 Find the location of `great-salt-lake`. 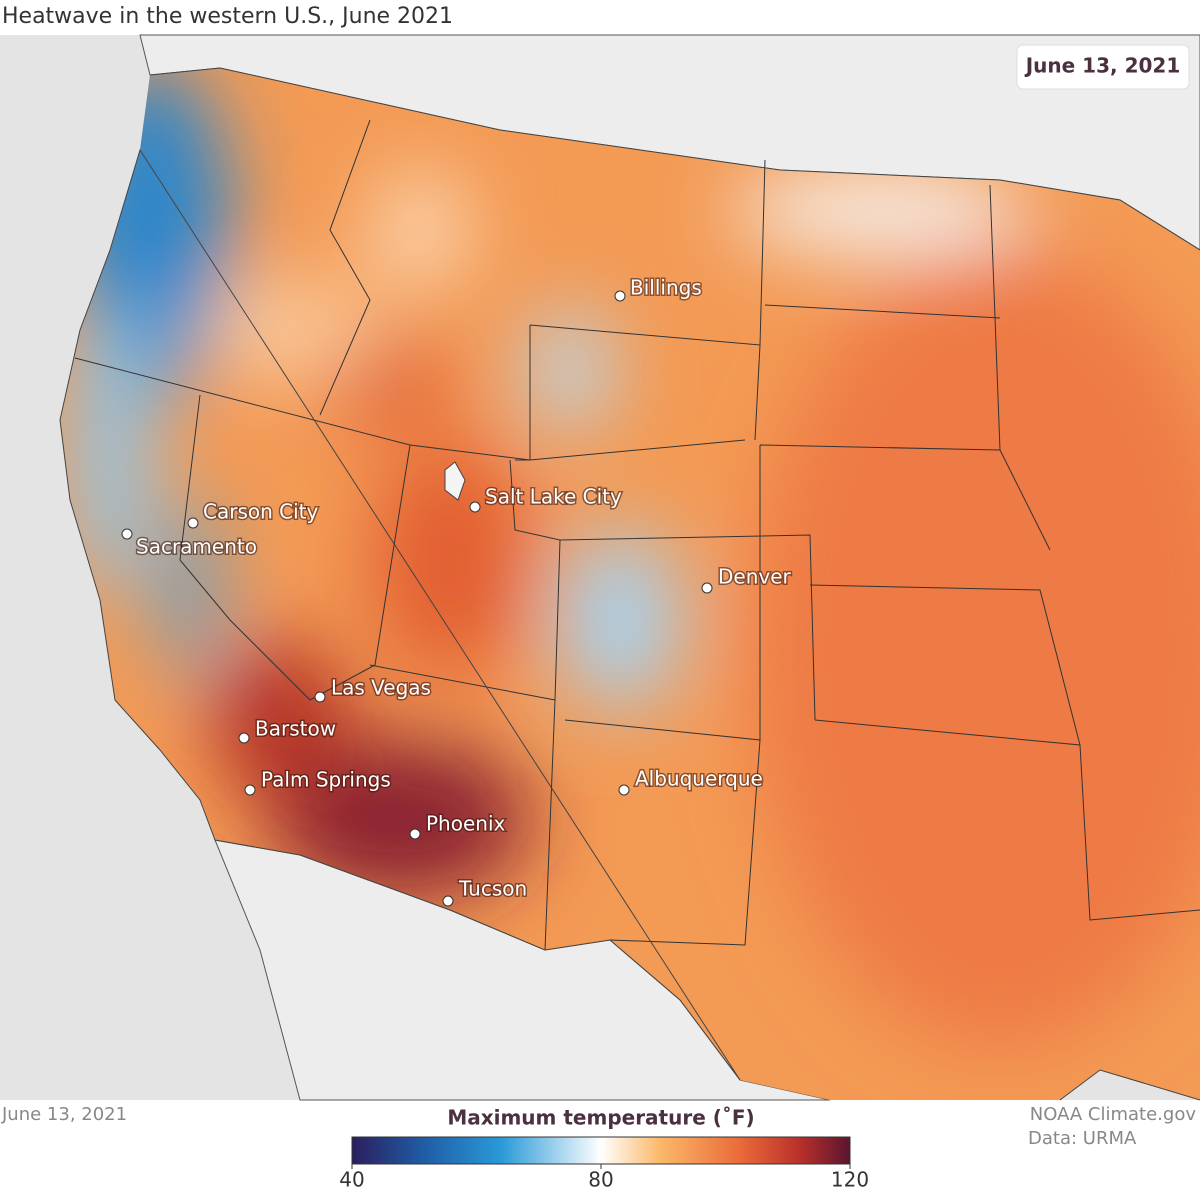

great-salt-lake is located at coordinates (455, 481).